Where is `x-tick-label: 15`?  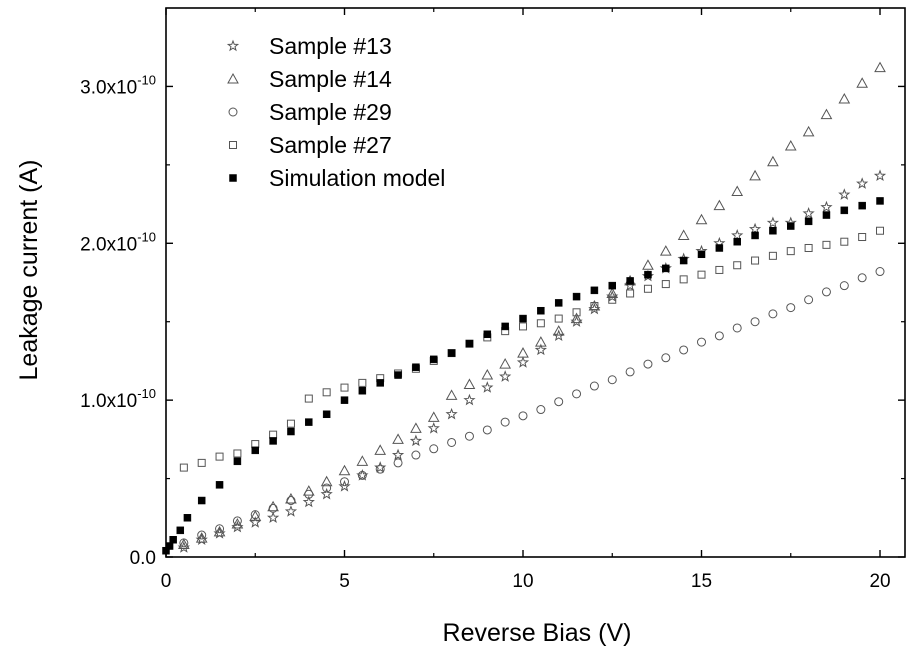
x-tick-label: 15 is located at coordinates (701, 581).